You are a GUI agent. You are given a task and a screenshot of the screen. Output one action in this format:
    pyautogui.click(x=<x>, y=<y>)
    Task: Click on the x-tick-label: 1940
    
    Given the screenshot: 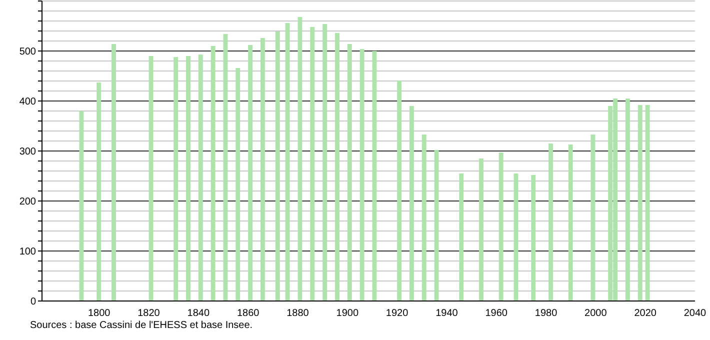 What is the action you would take?
    pyautogui.click(x=447, y=314)
    